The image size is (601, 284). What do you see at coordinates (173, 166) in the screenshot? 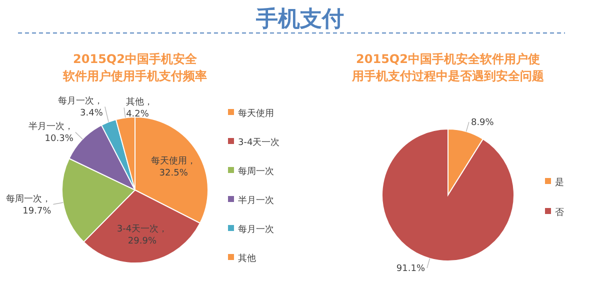
I see `data-label: 每天使用， 32.5%` at bounding box center [173, 166].